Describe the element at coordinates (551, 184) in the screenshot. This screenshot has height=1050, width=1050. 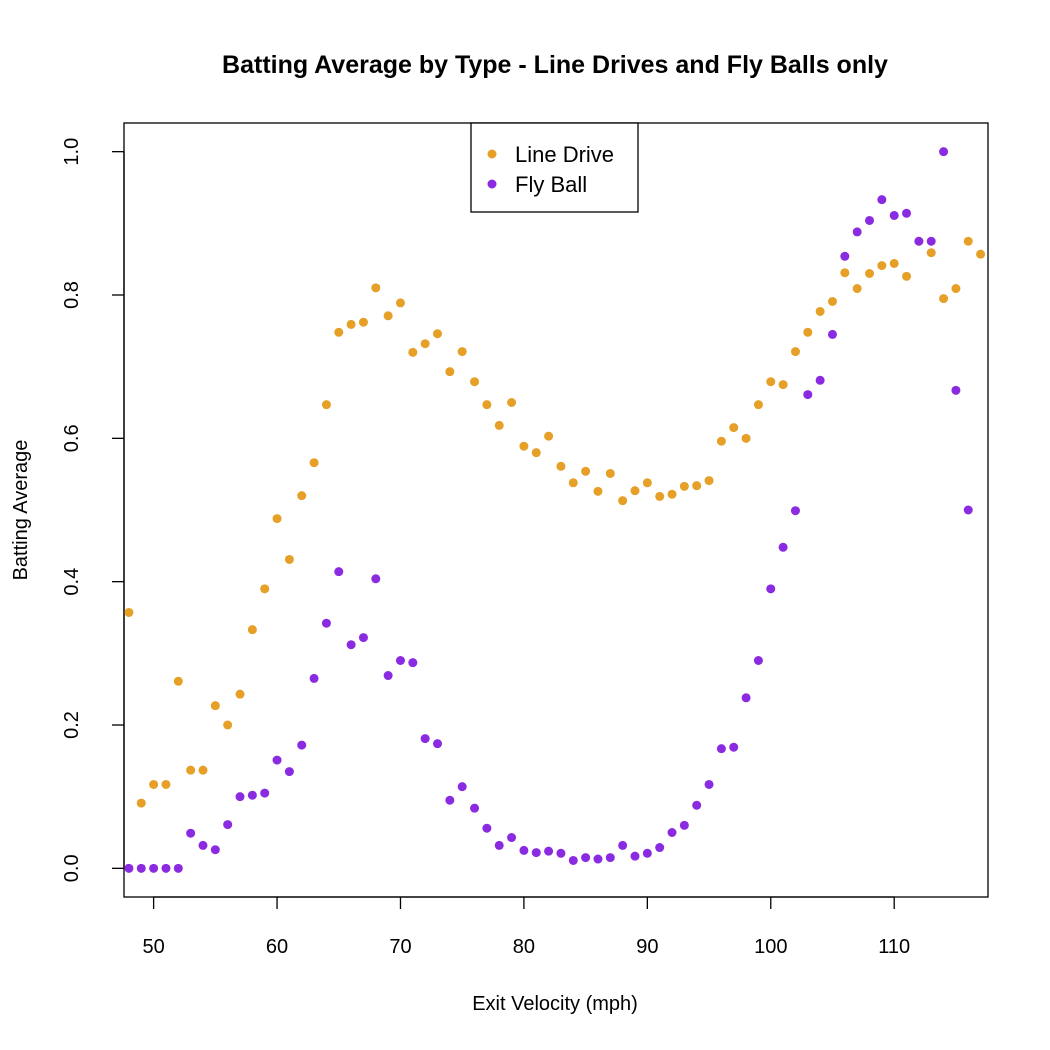
I see `legend-label-fly-ball: Fly Ball` at that location.